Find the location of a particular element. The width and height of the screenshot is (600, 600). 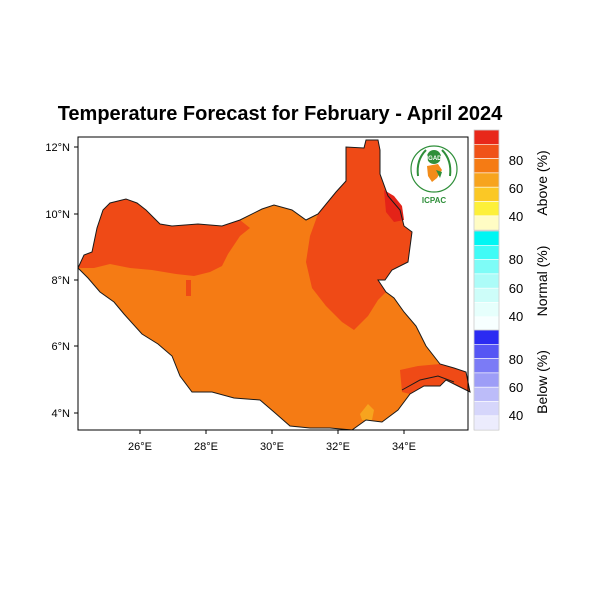

legend-group-normal is located at coordinates (486, 281).